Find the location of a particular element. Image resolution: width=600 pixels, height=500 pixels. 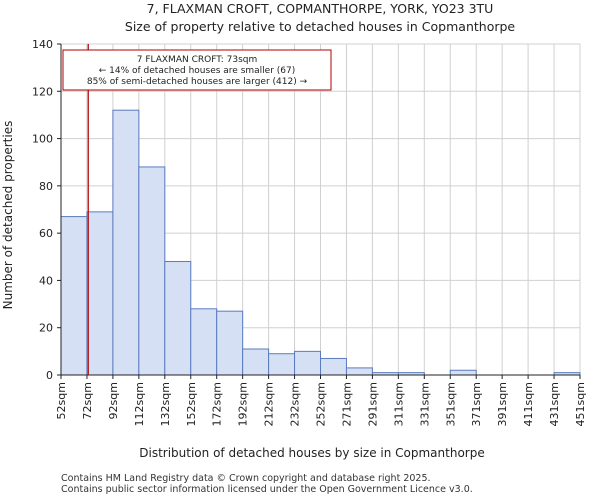

bar-212sqm is located at coordinates (282, 364).